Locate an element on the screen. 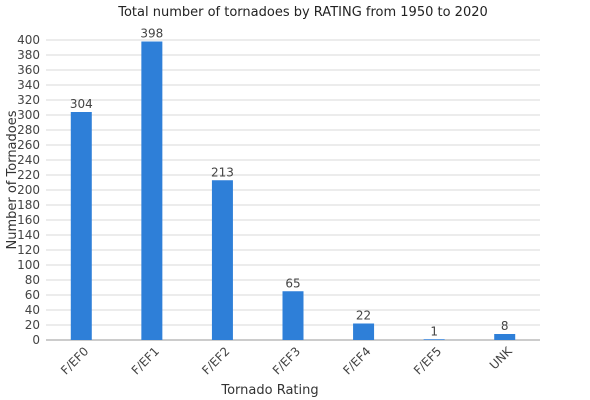 The width and height of the screenshot is (590, 400). y-tick-label: 60 is located at coordinates (32, 295).